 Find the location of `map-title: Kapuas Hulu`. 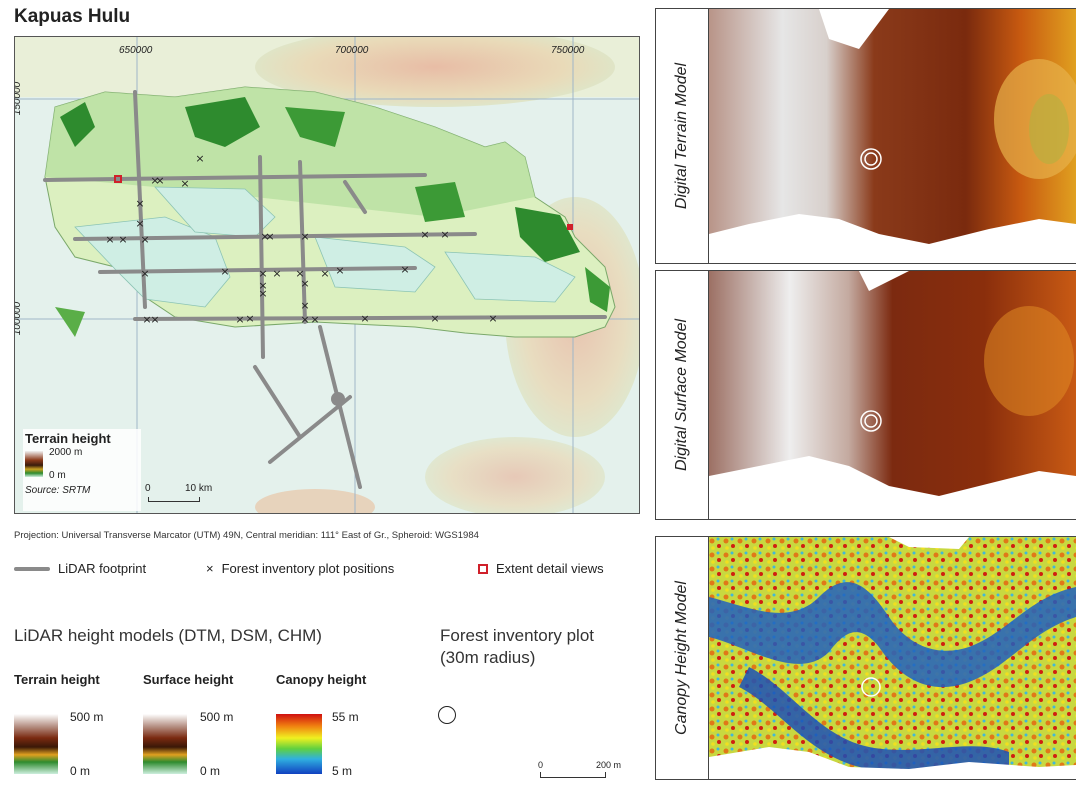

map-title: Kapuas Hulu is located at coordinates (72, 16).